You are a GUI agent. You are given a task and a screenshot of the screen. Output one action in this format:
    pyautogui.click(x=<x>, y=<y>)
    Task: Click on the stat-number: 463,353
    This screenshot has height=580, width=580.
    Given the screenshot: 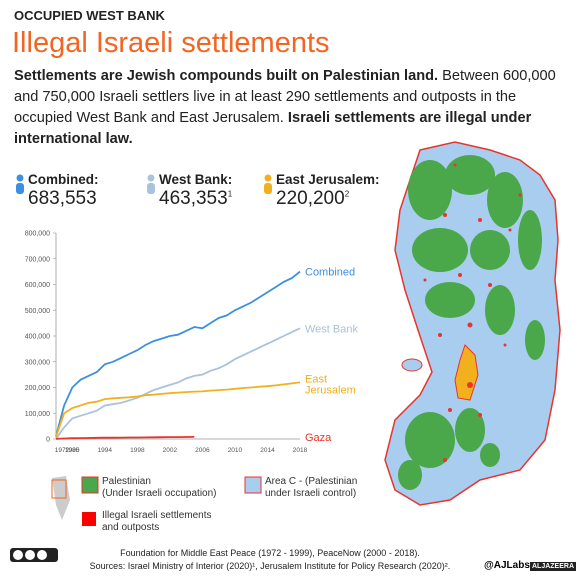 What is the action you would take?
    pyautogui.click(x=193, y=198)
    